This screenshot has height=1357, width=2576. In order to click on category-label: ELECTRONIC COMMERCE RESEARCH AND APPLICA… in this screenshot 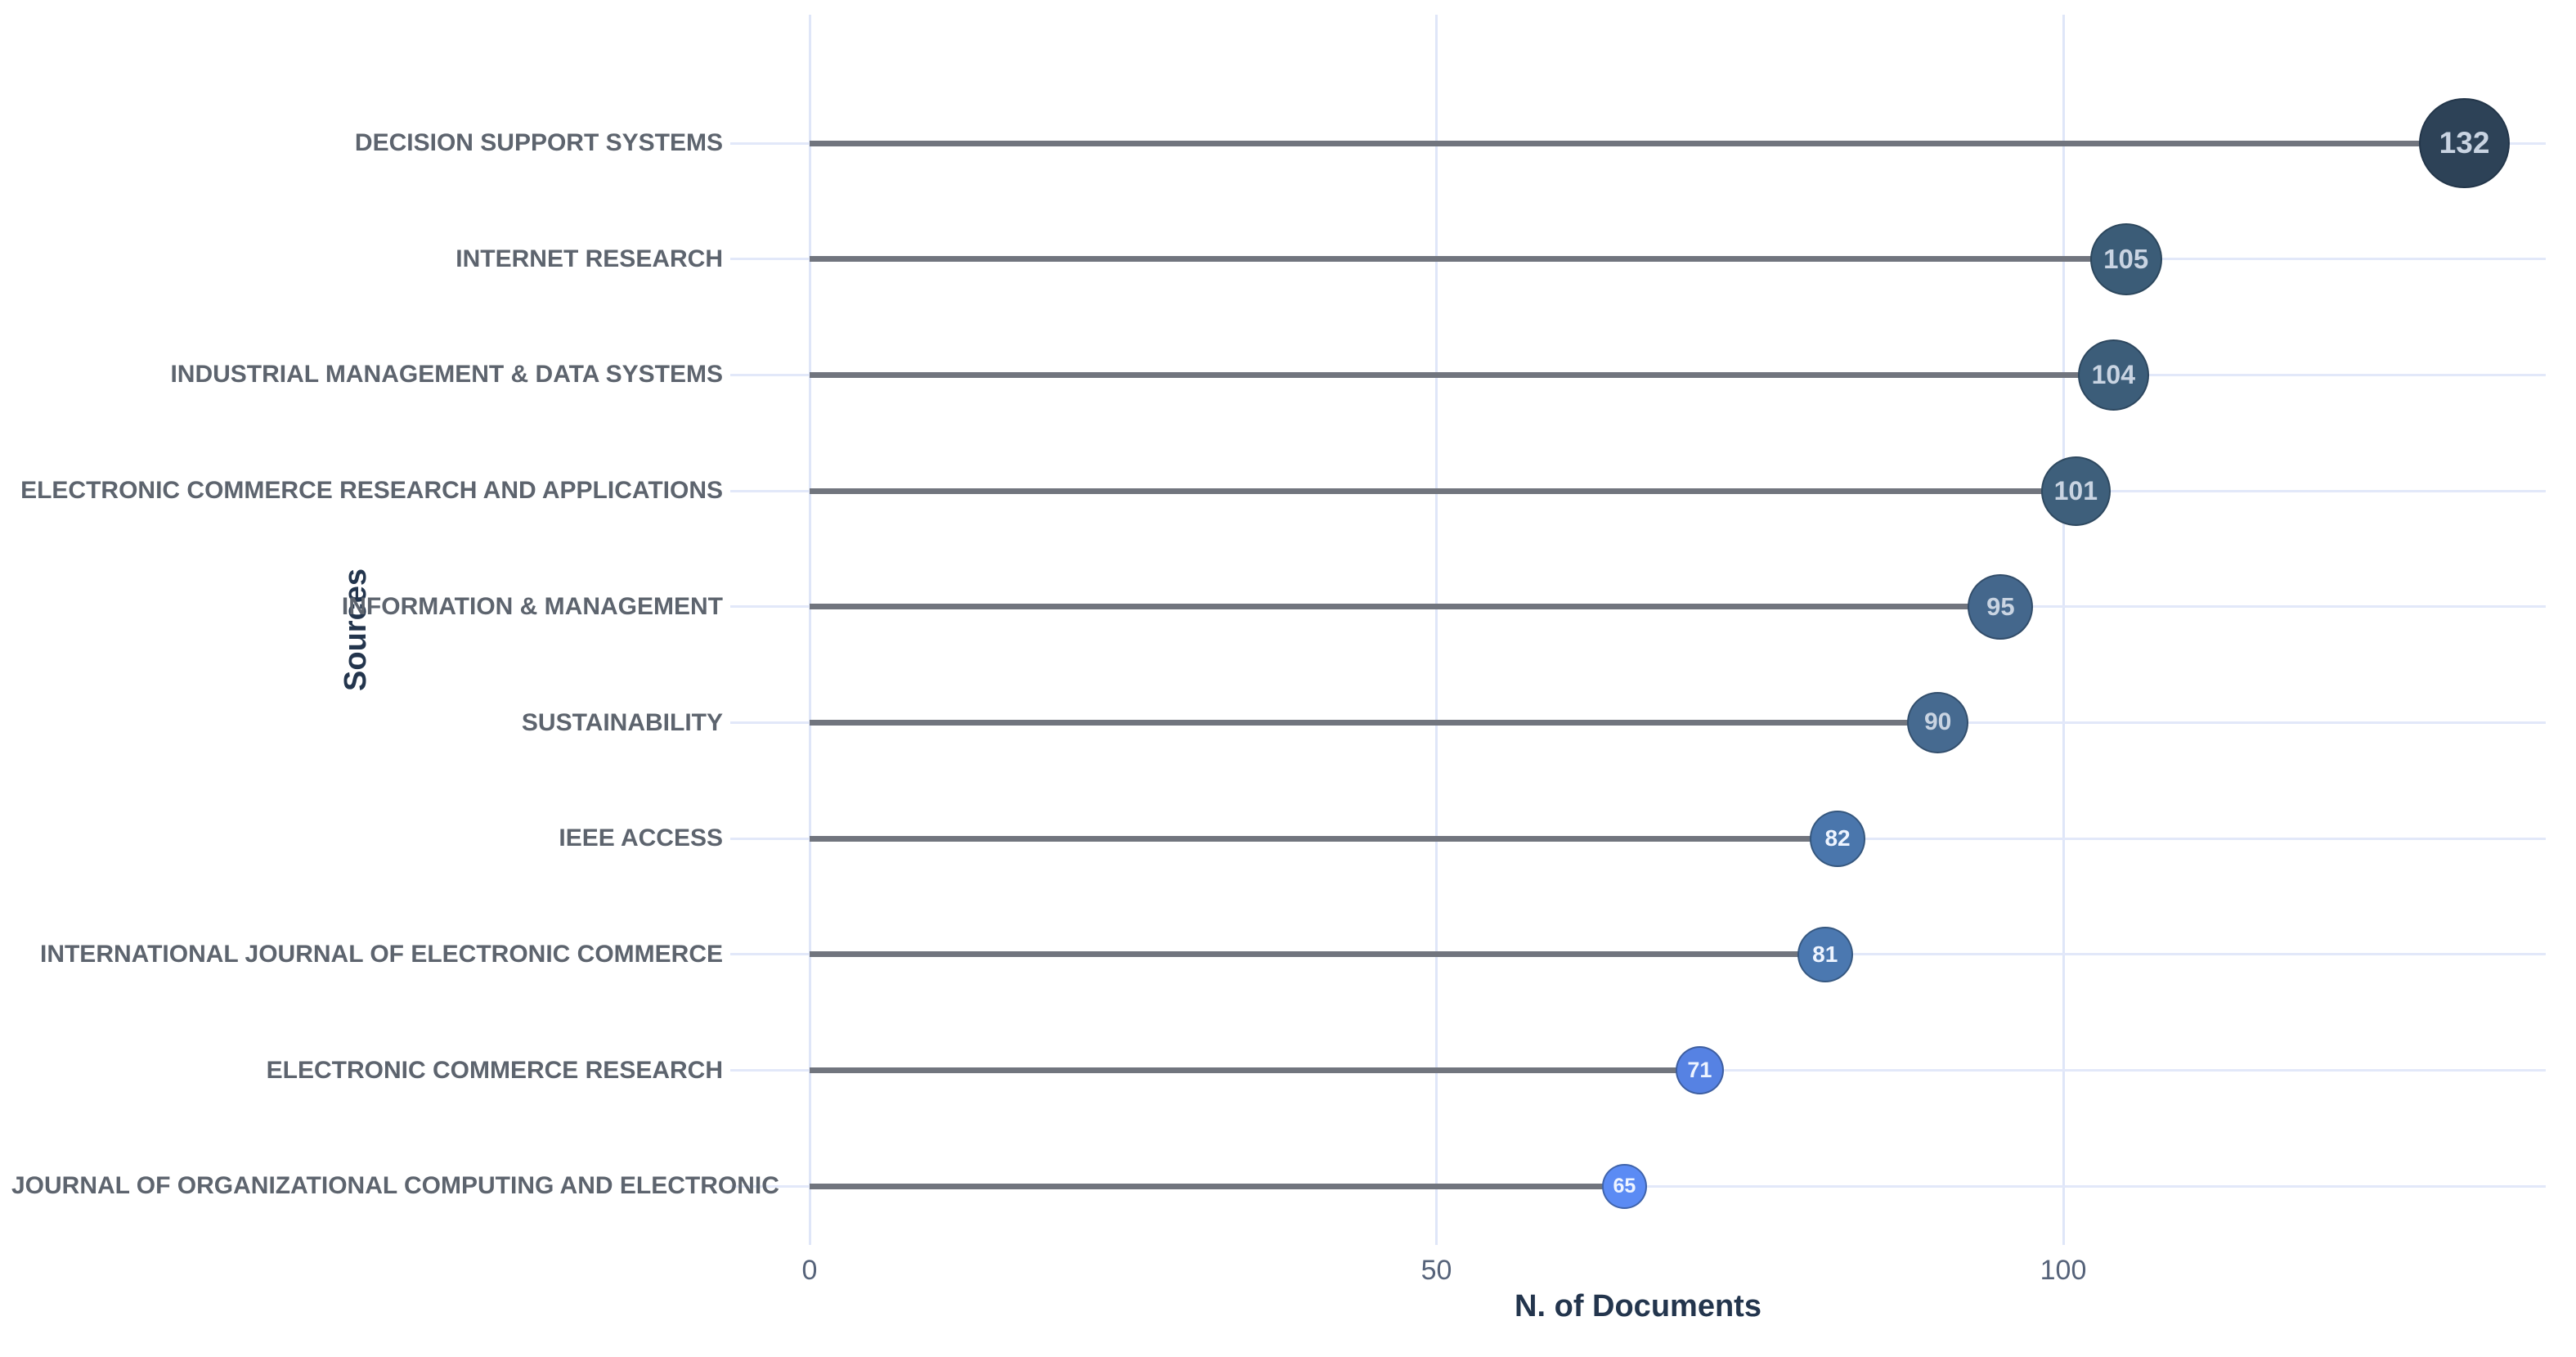, I will do `click(371, 491)`.